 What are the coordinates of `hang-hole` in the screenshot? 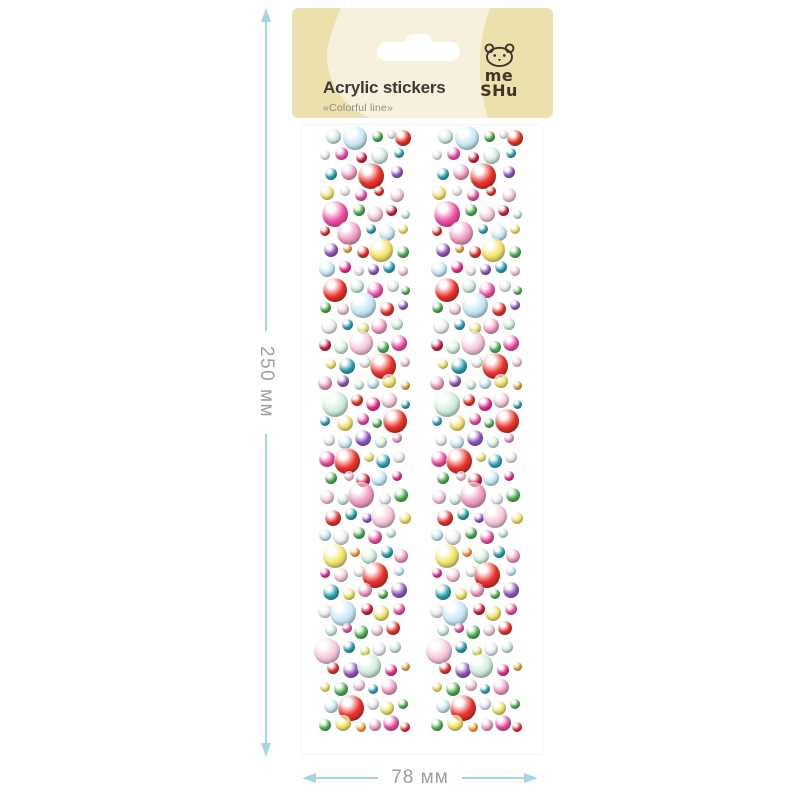 It's located at (418, 51).